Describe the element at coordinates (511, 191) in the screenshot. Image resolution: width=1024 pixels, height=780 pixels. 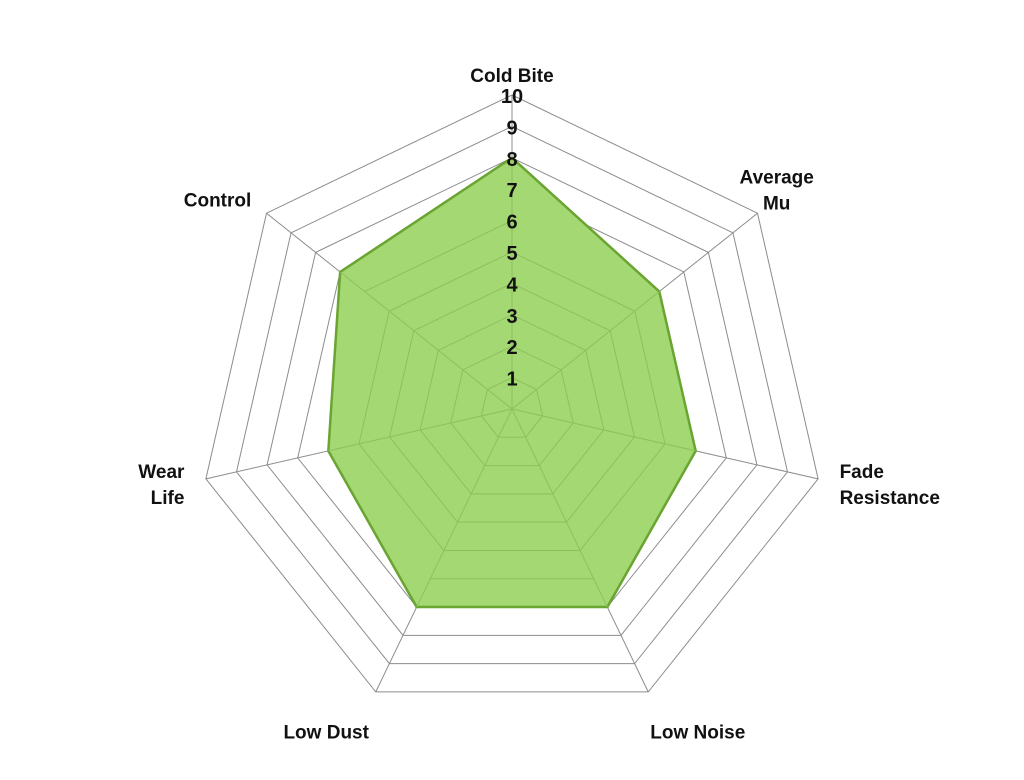
I see `tick-label: 7` at that location.